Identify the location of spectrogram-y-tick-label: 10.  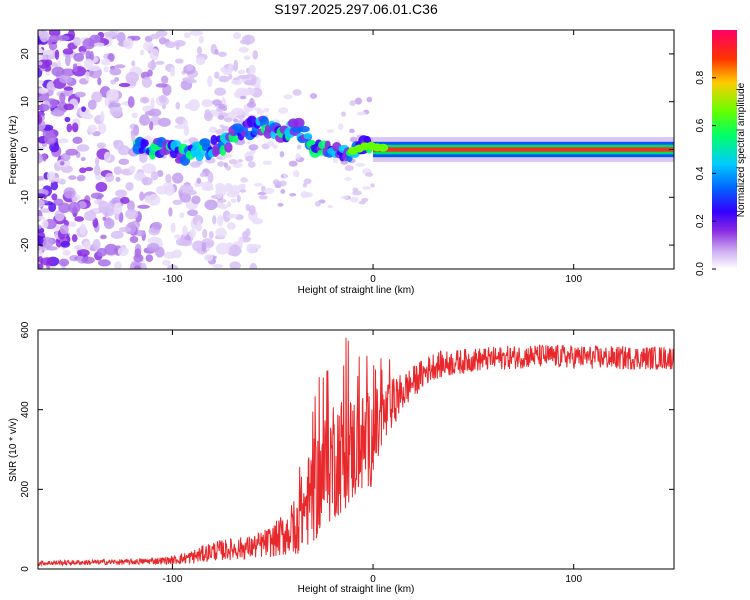
(25, 102).